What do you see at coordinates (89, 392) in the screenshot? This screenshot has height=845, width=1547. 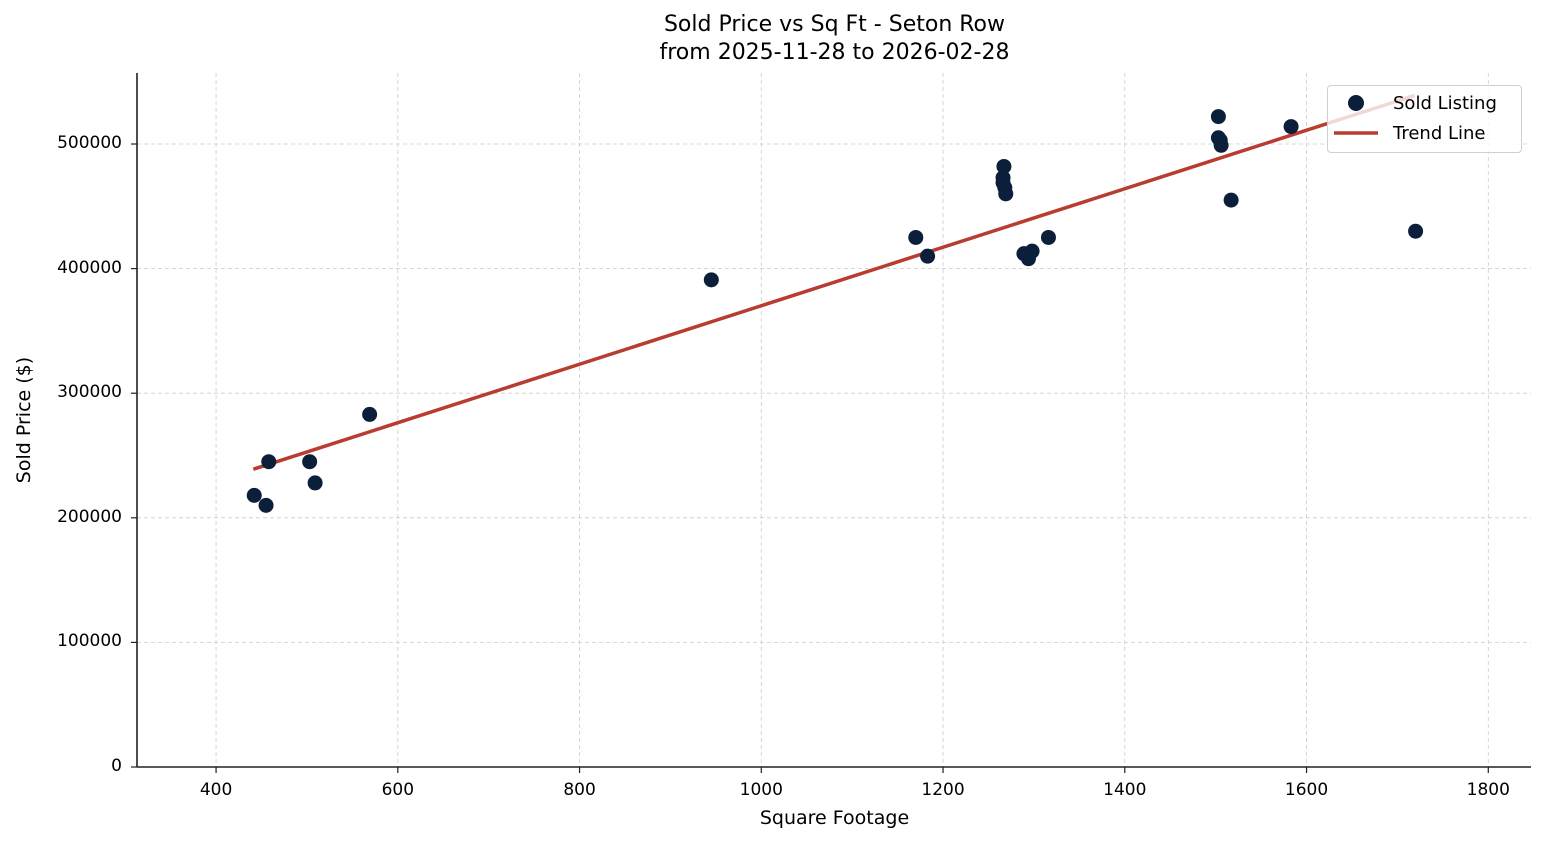 I see `y-tick-label: 300000` at bounding box center [89, 392].